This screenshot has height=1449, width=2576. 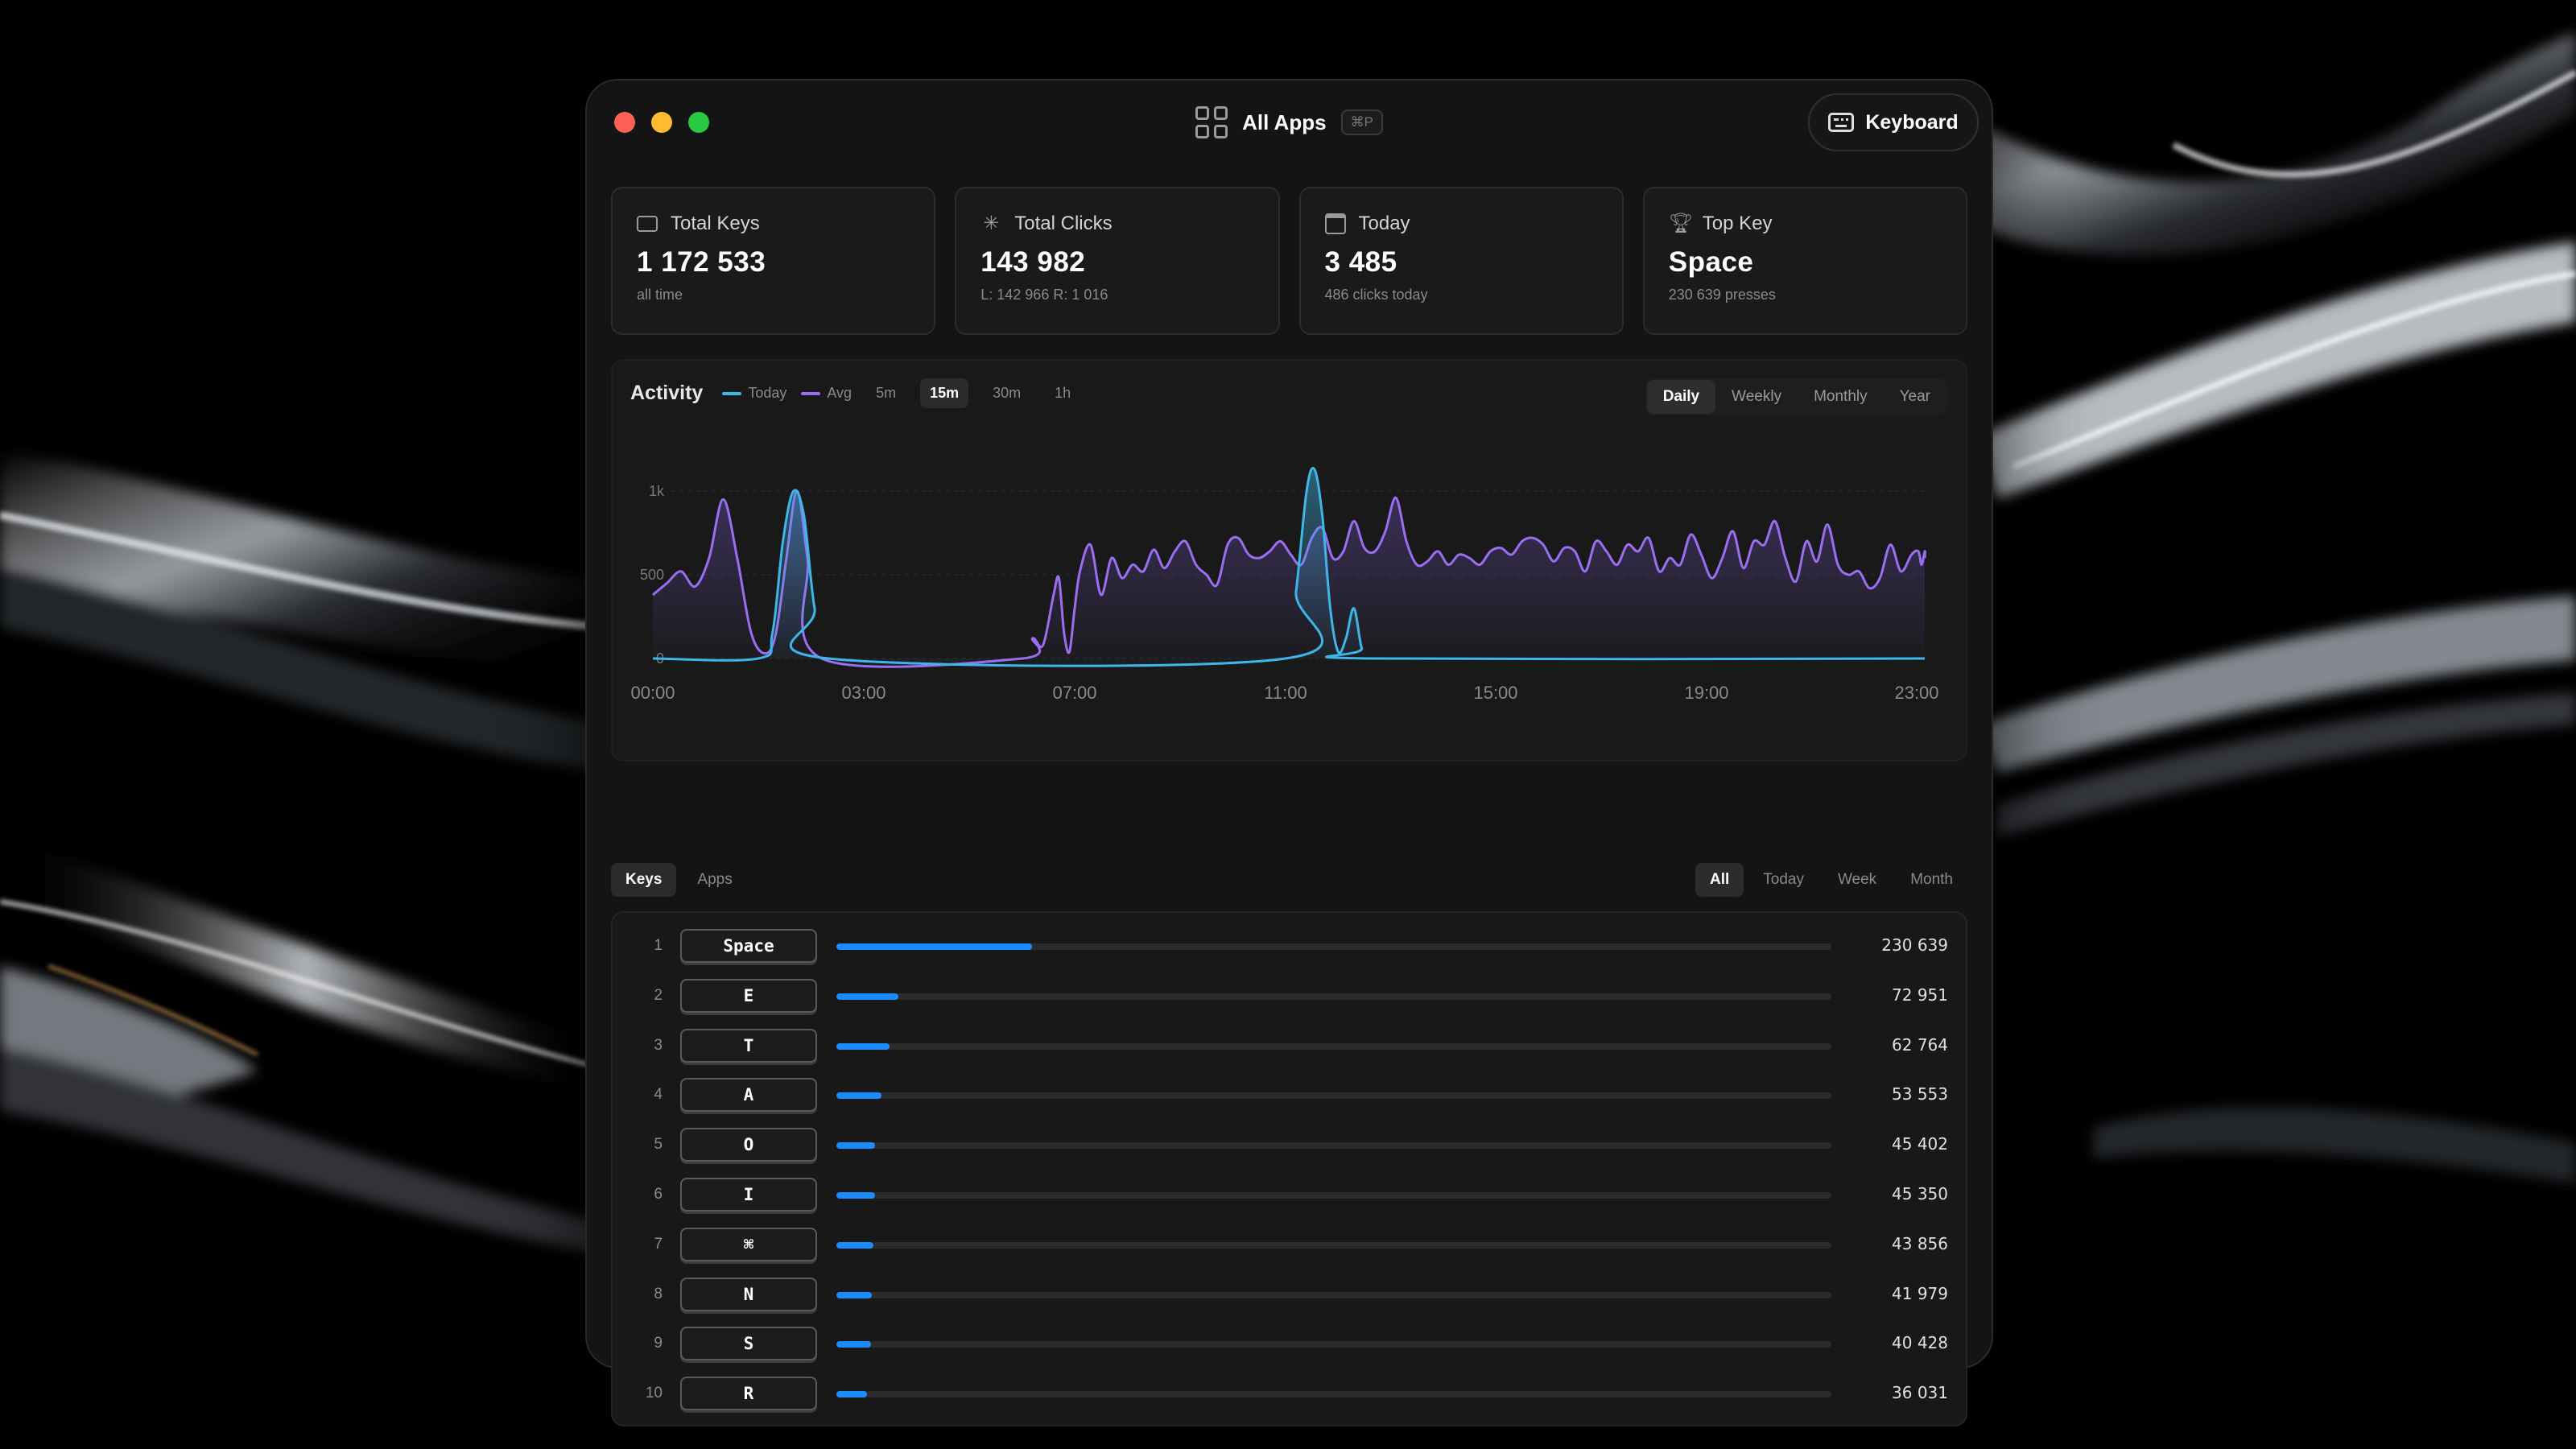 What do you see at coordinates (1912, 122) in the screenshot?
I see `keyboard-button-label: Keyboard` at bounding box center [1912, 122].